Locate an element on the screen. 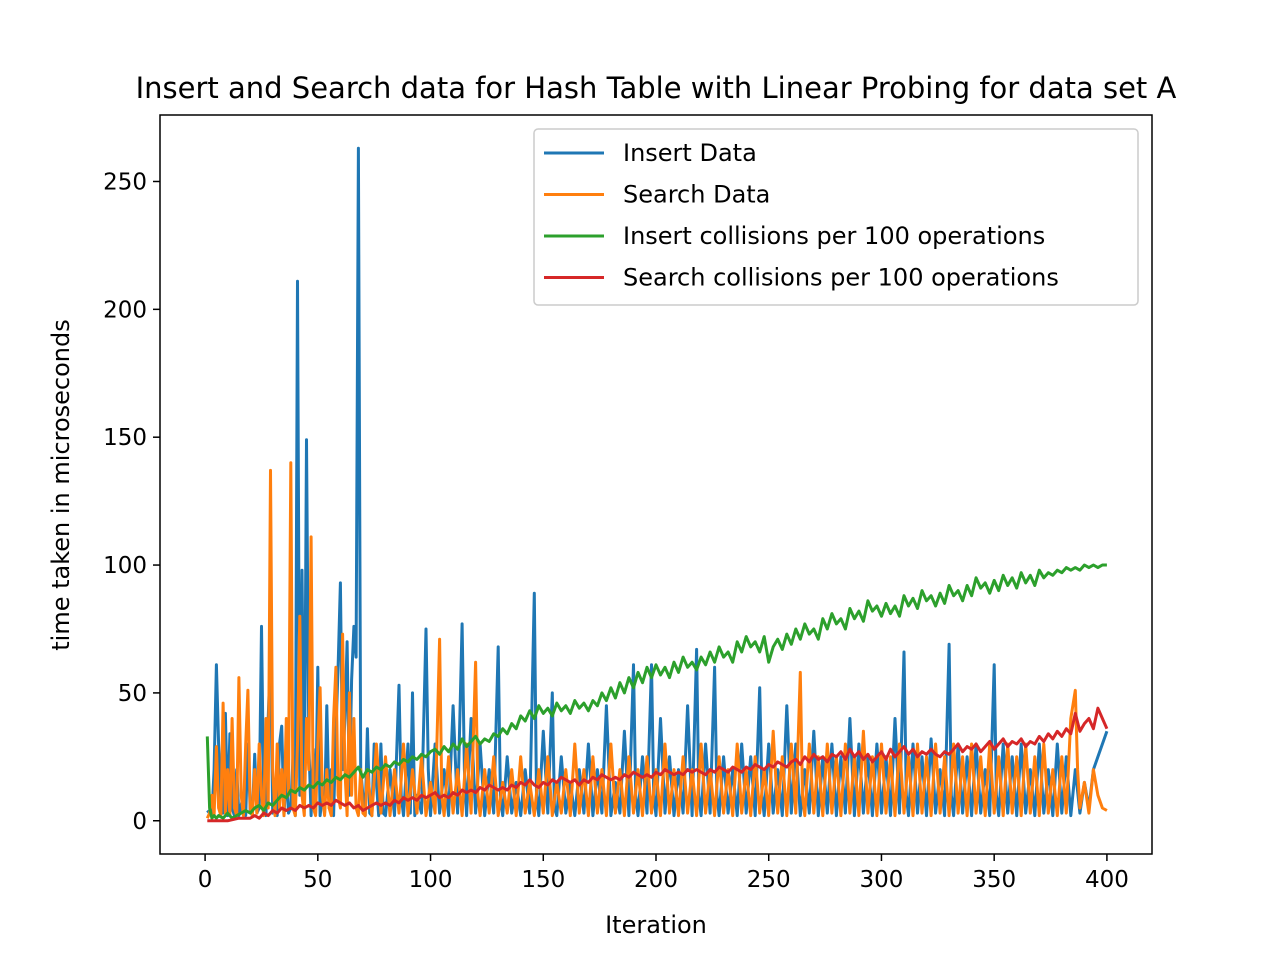  legend-label-2: Search Data is located at coordinates (696, 195).